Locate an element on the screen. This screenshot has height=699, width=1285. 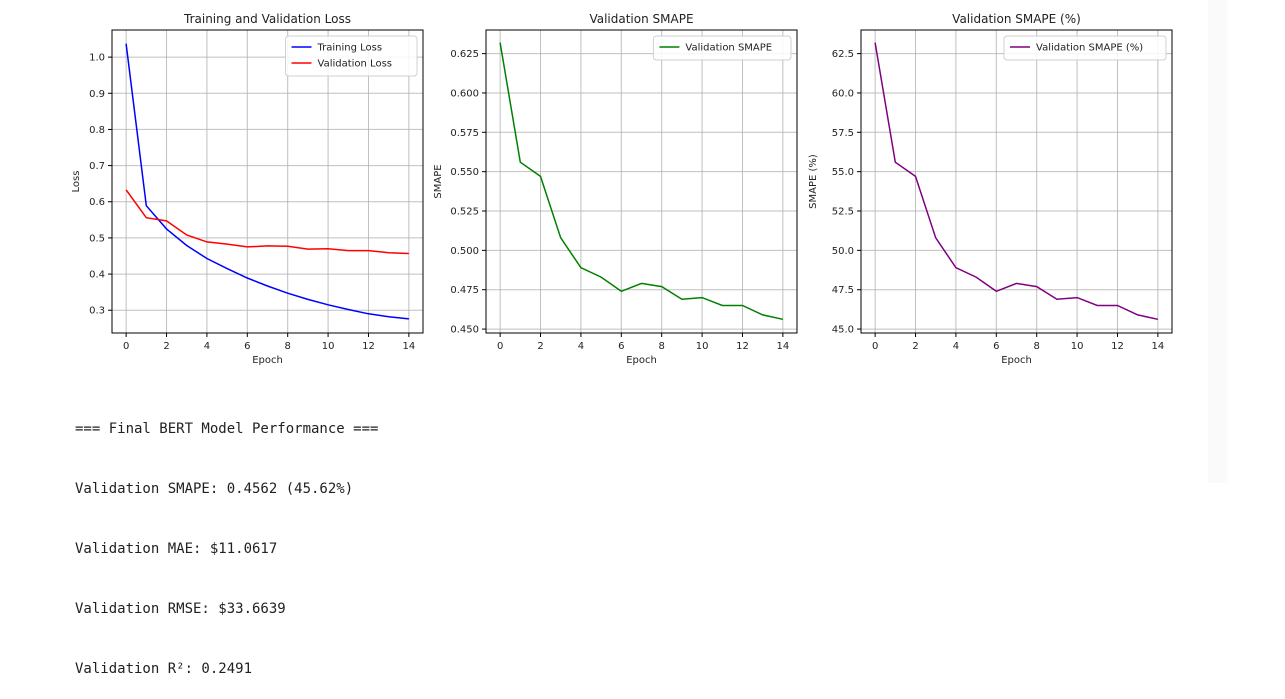
y-tick-label: 0.575 is located at coordinates (464, 133).